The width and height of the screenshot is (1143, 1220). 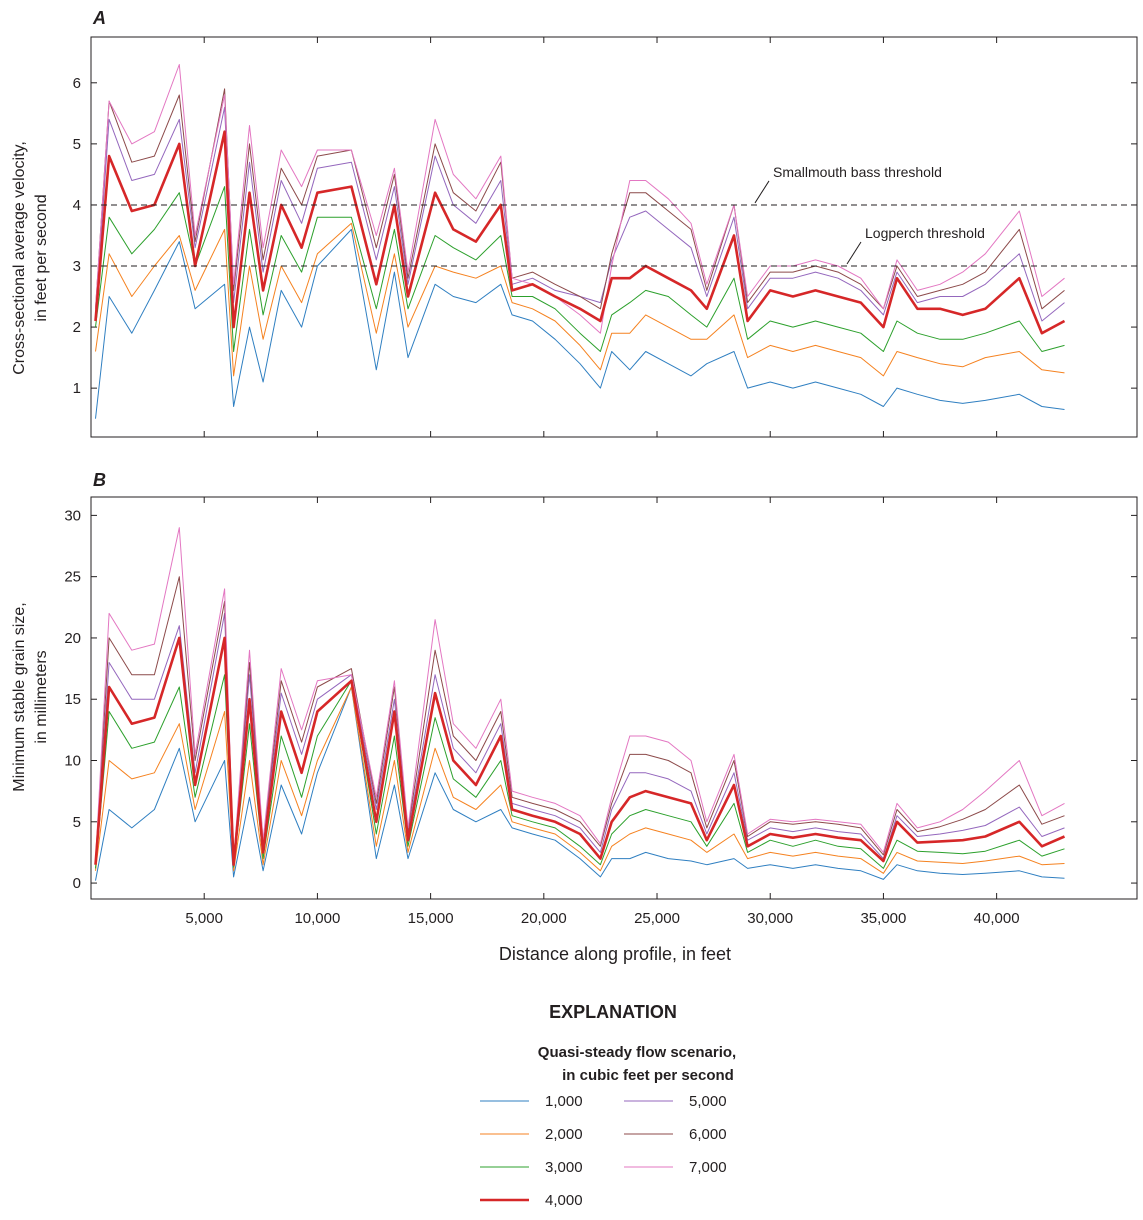 What do you see at coordinates (708, 1101) in the screenshot?
I see `legend-label-5000: 5,000` at bounding box center [708, 1101].